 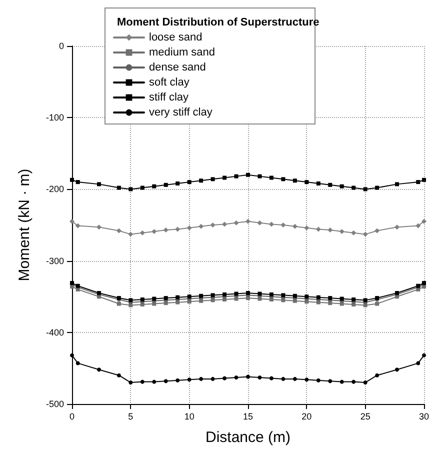 What do you see at coordinates (24, 225) in the screenshot?
I see `y-axis-title: Moment (kN · m)` at bounding box center [24, 225].